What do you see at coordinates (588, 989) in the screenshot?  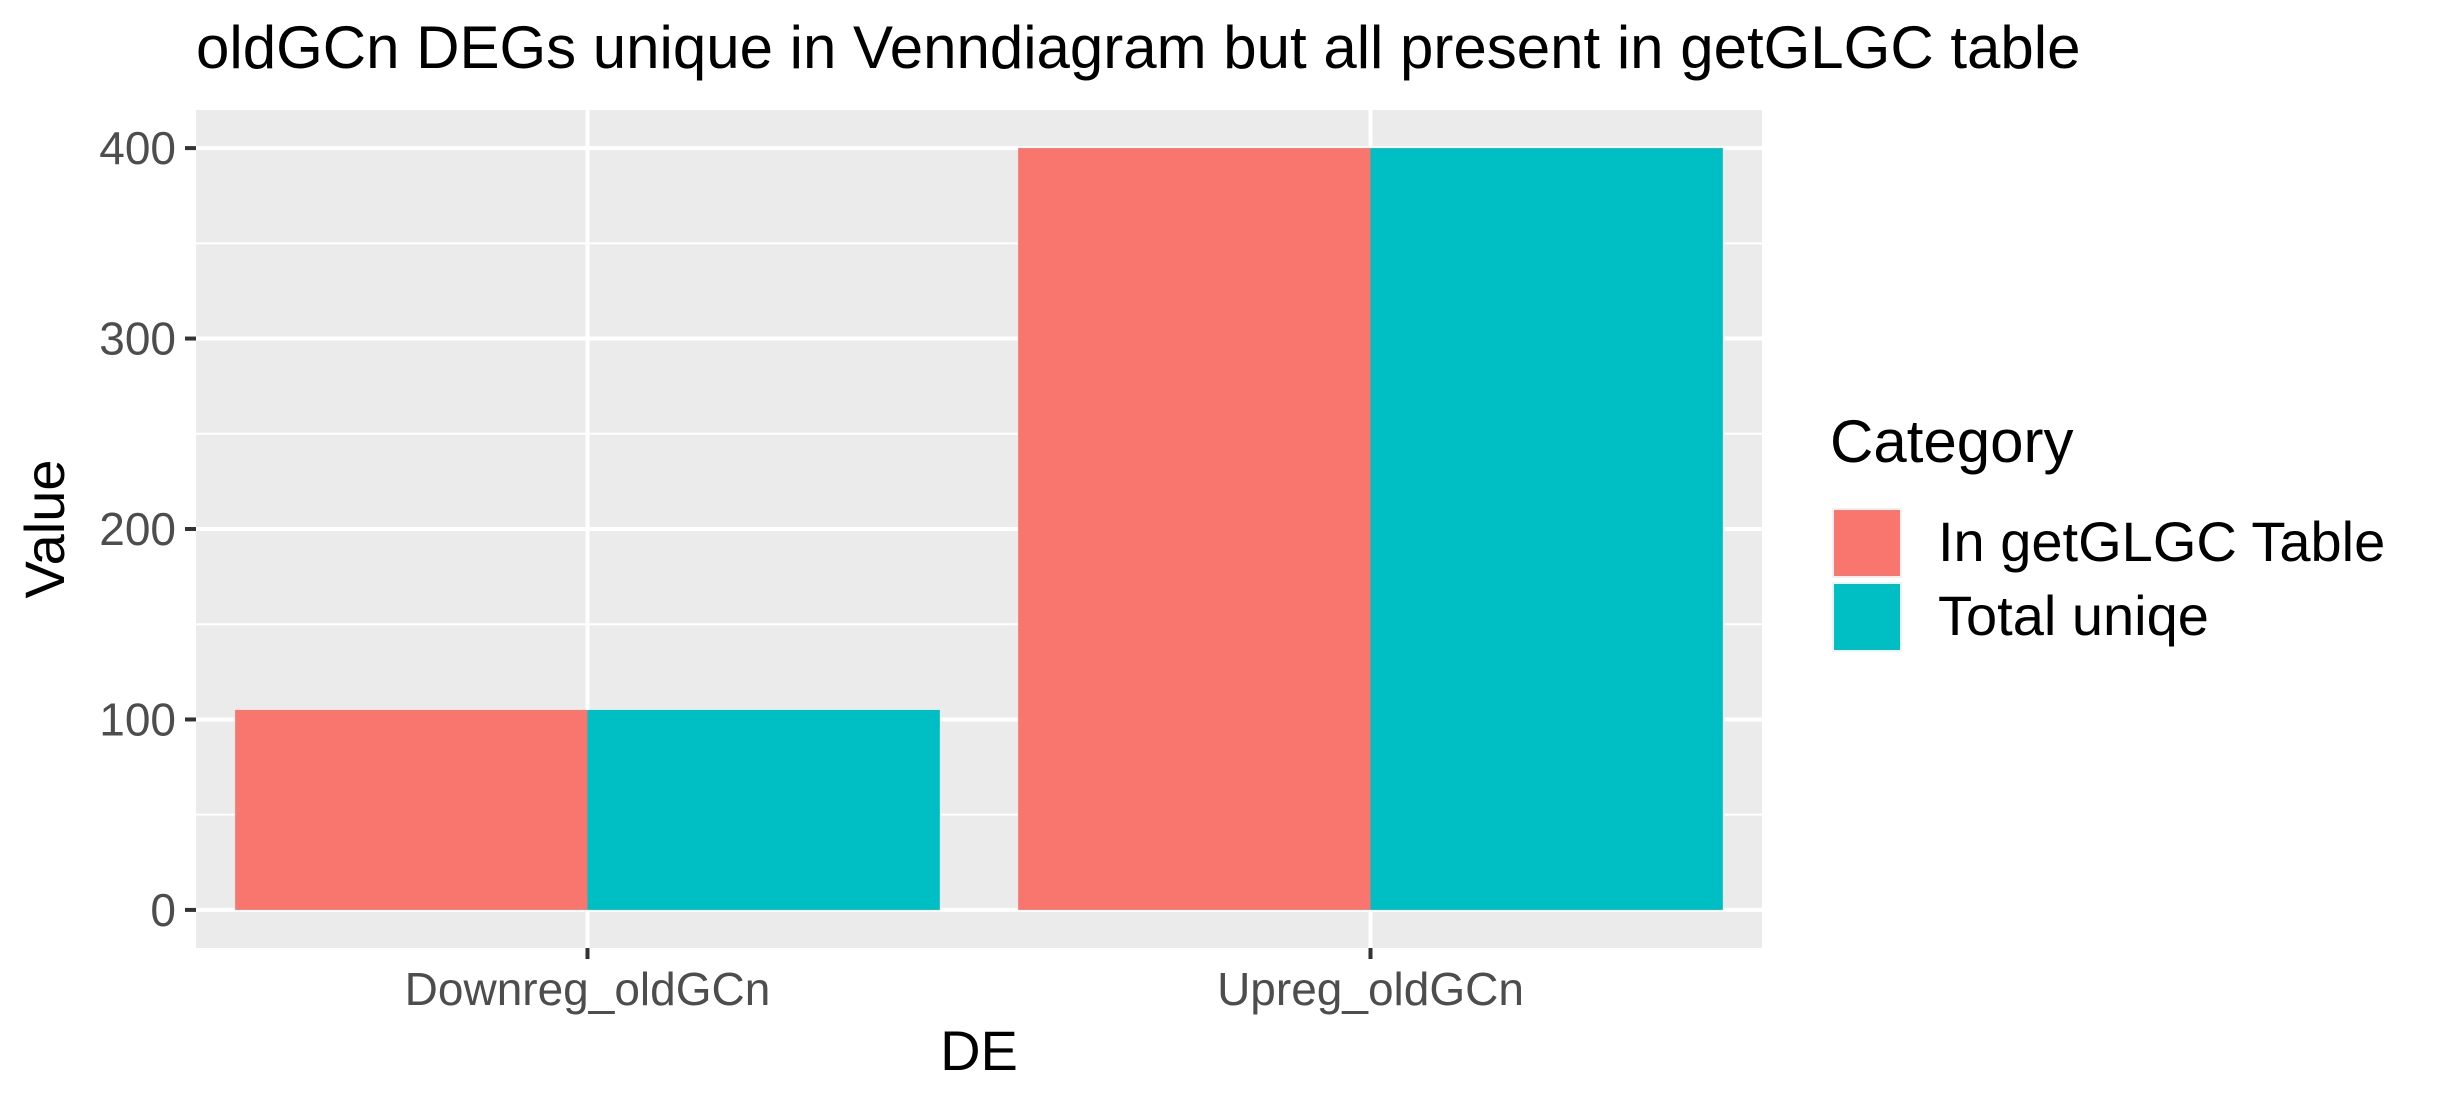 I see `x-tick-label: Downreg_oldGCn` at bounding box center [588, 989].